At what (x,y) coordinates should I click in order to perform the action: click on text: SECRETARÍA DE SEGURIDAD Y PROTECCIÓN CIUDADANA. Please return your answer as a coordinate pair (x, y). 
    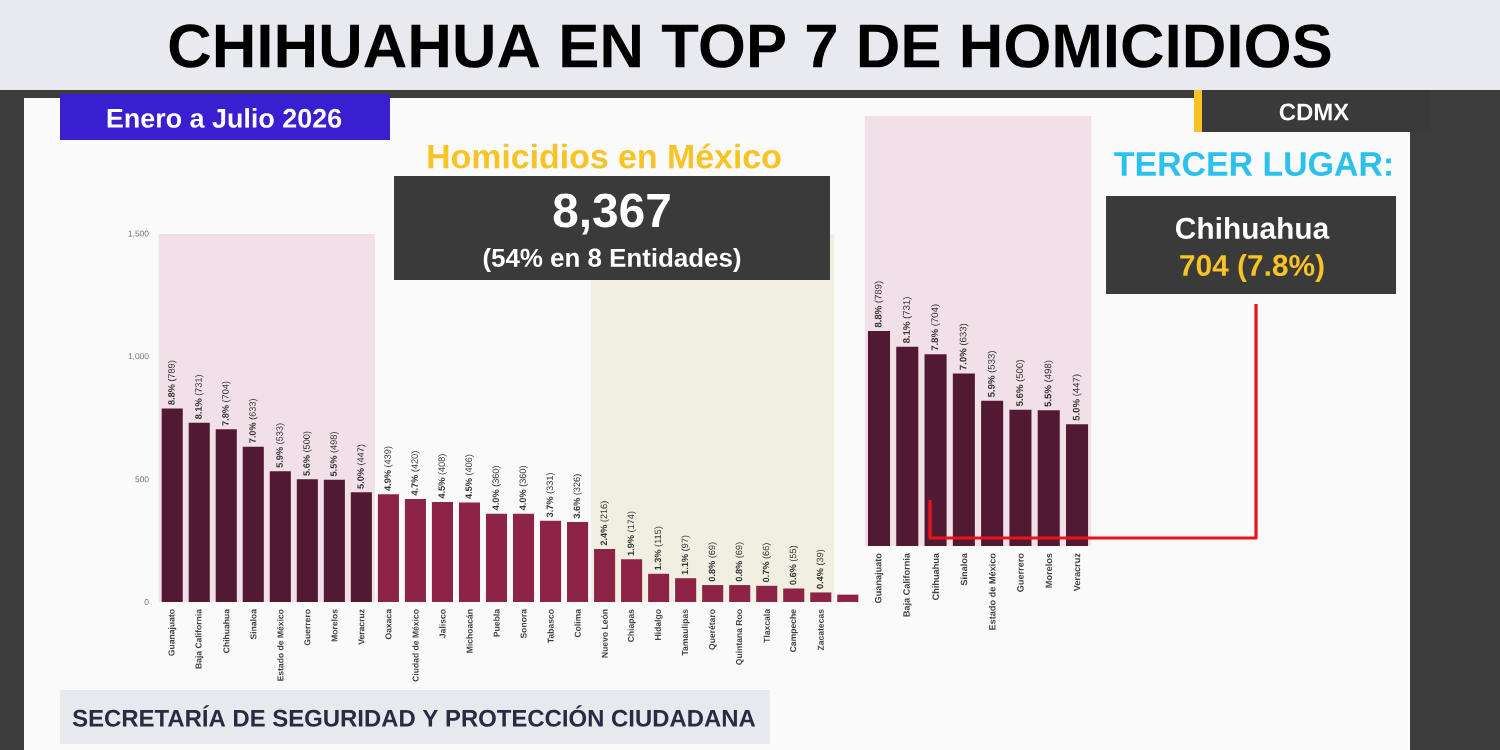
    Looking at the image, I should click on (414, 716).